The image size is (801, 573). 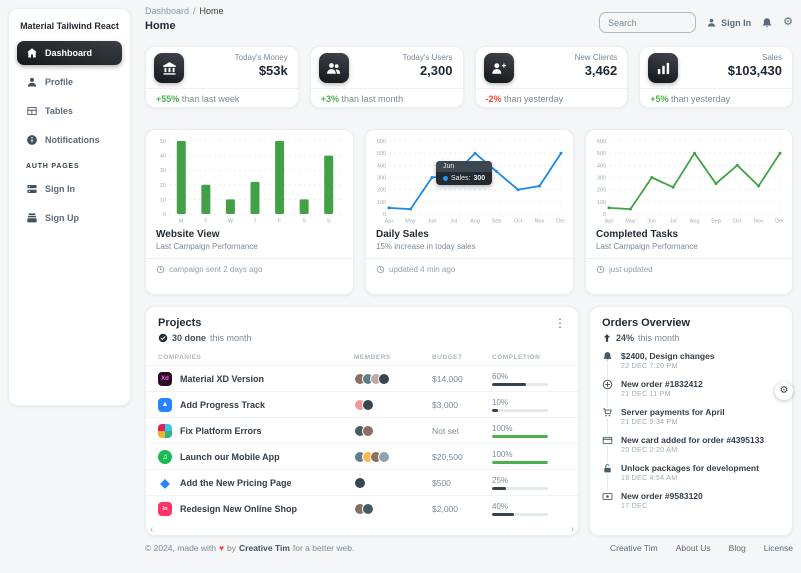 What do you see at coordinates (649, 366) in the screenshot?
I see `order-date: 22 DEC 7:20 PM` at bounding box center [649, 366].